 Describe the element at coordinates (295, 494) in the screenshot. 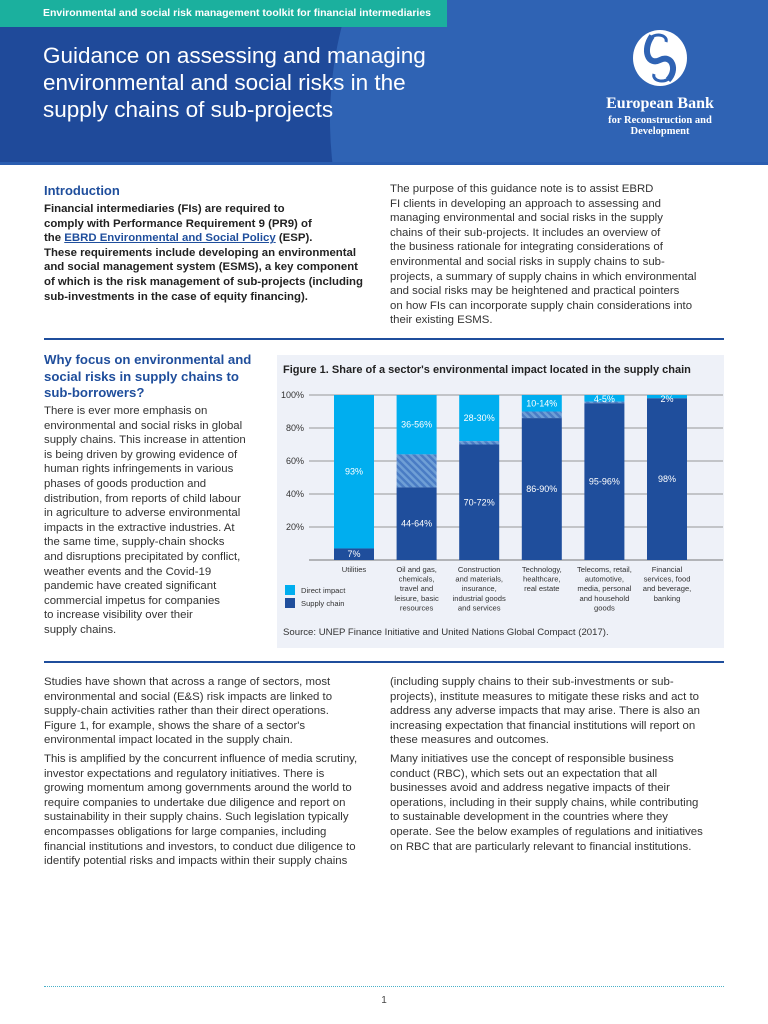

I see `y-tick-label: 40%` at that location.